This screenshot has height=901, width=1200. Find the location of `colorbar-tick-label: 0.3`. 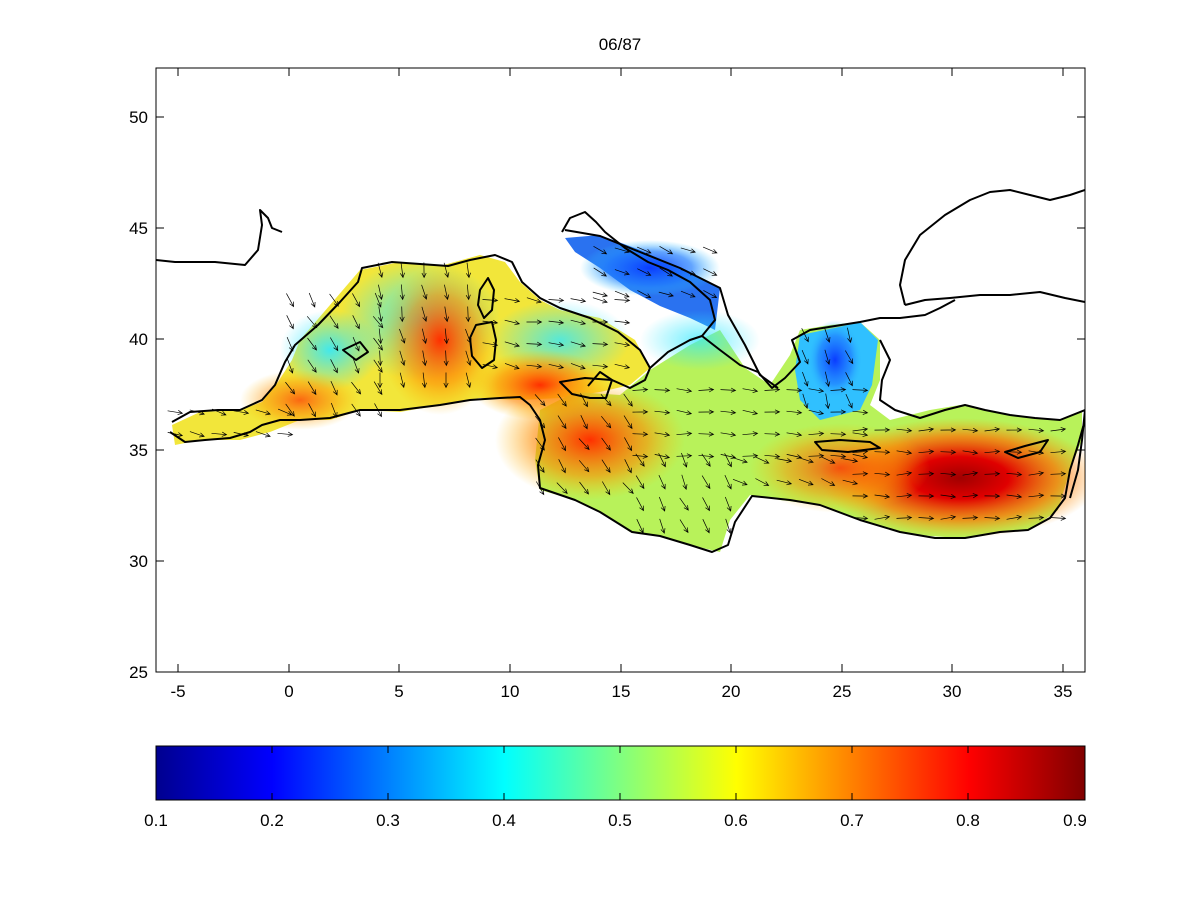

colorbar-tick-label: 0.3 is located at coordinates (388, 820).